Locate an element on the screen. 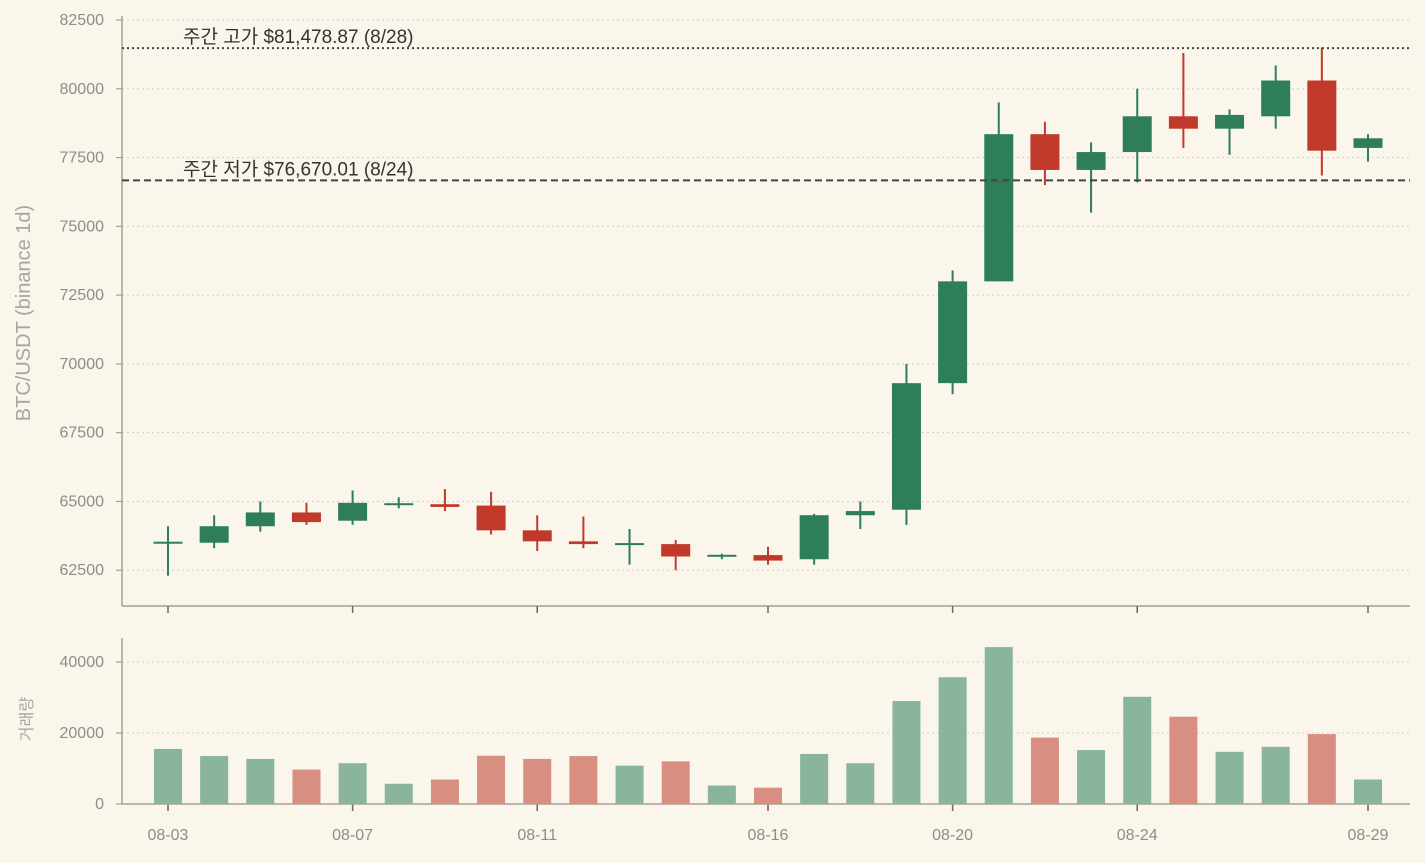 The height and width of the screenshot is (863, 1425). x-tick-label: 08-20 is located at coordinates (952, 835).